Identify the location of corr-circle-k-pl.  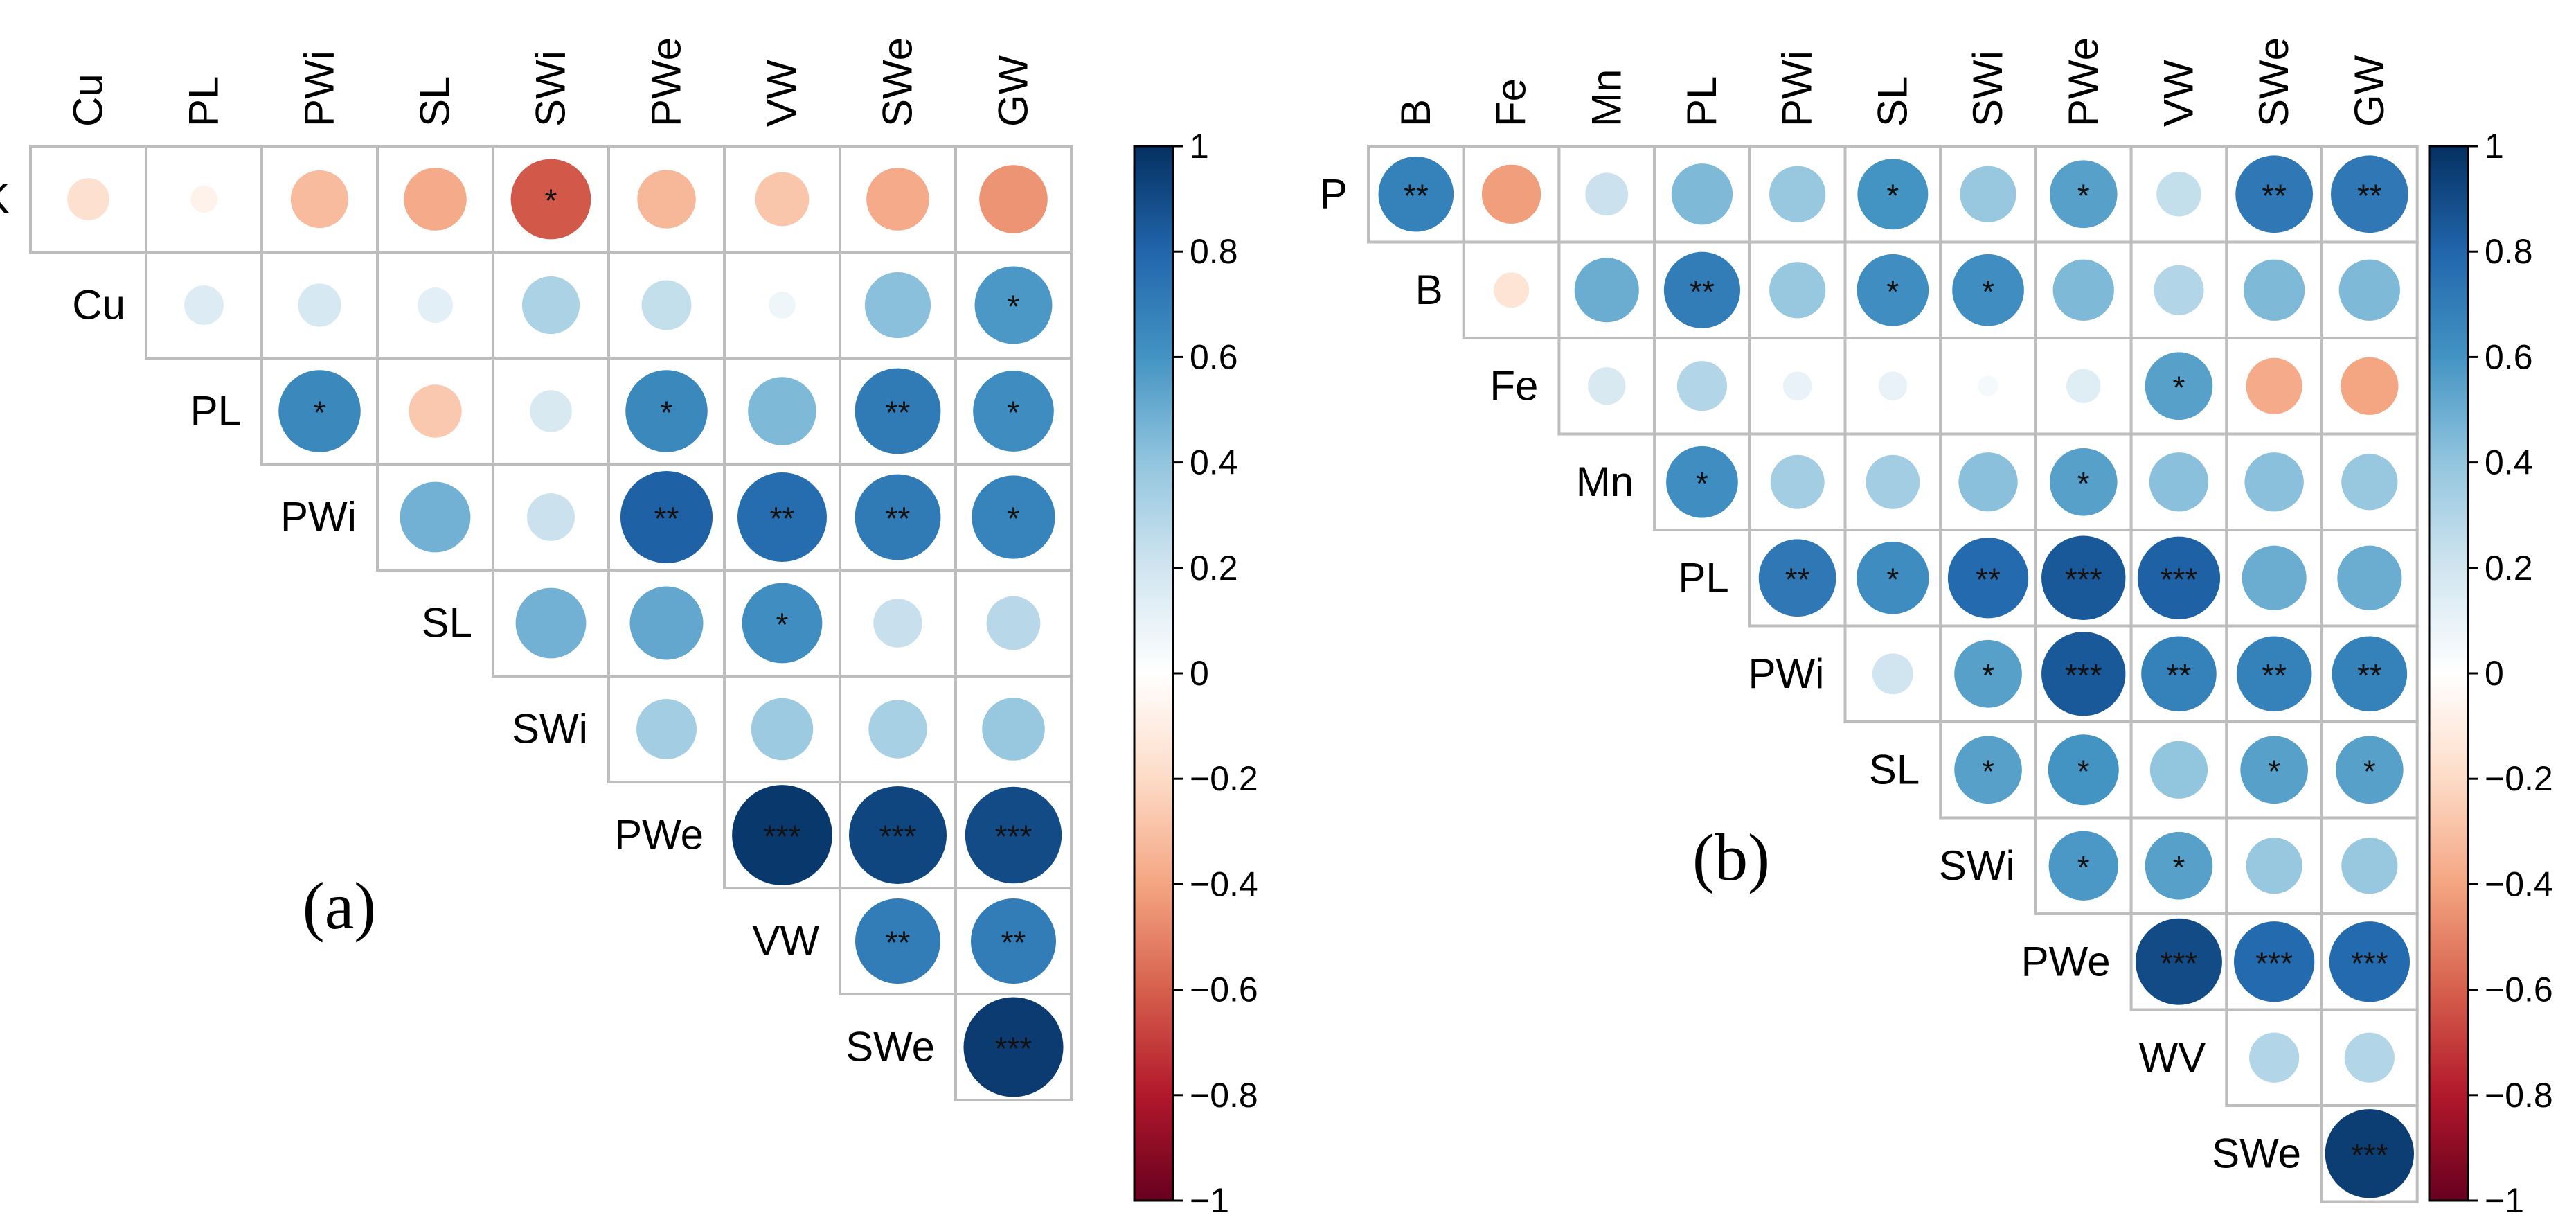
(203, 199).